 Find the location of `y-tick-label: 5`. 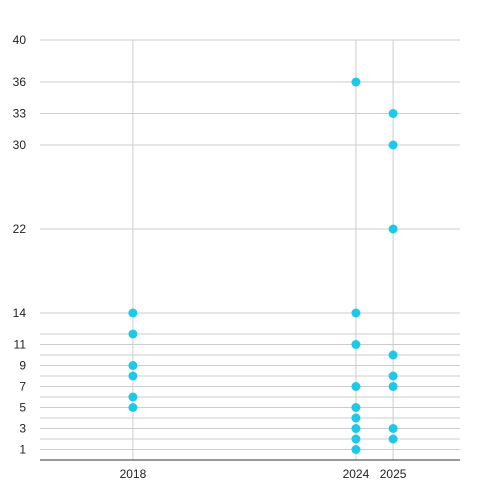

y-tick-label: 5 is located at coordinates (22, 408).